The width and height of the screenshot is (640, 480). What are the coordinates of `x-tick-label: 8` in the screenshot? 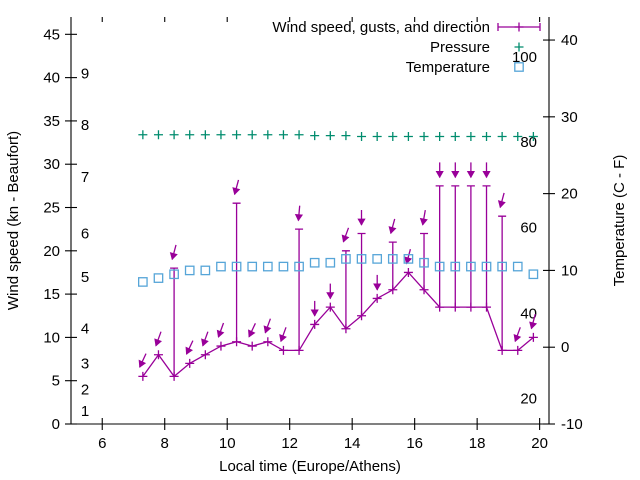 It's located at (165, 443).